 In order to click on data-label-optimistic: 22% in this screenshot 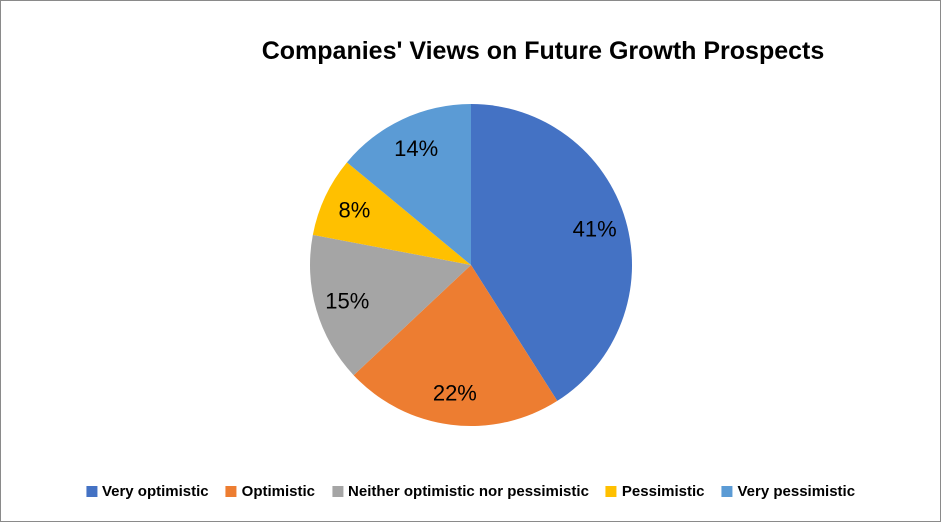, I will do `click(455, 392)`.